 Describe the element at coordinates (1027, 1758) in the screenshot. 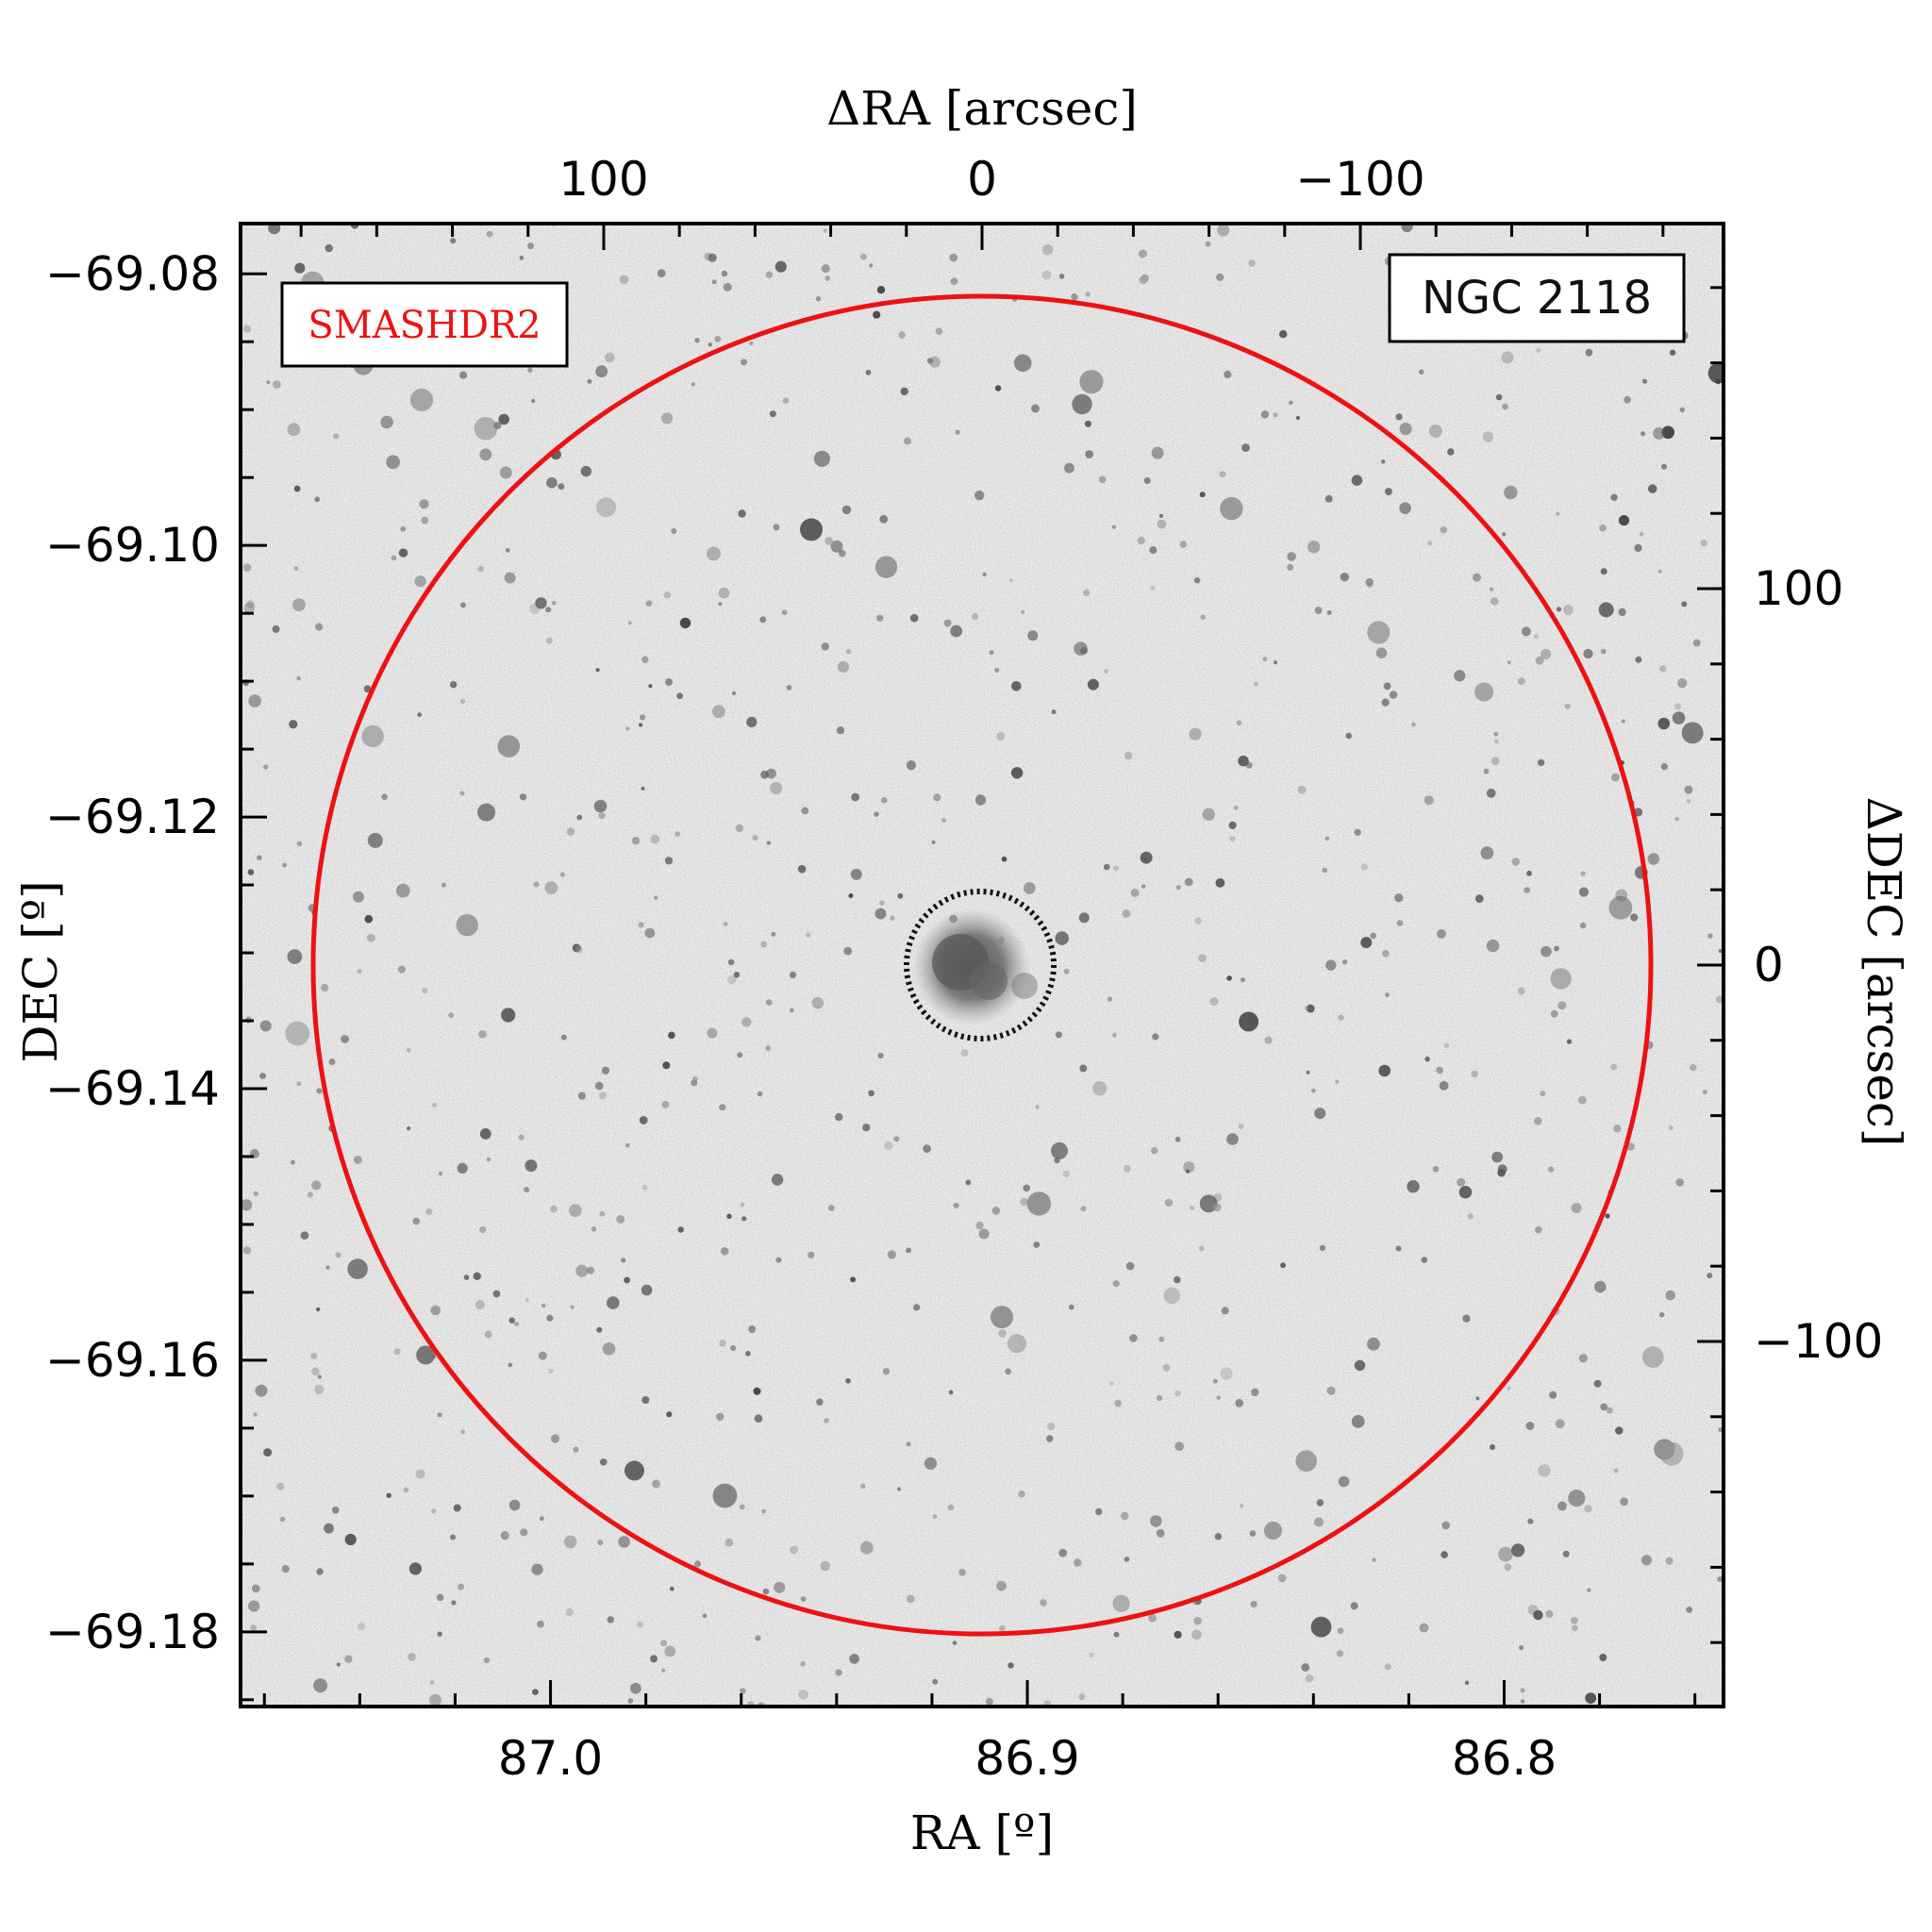

I see `x-tick-label: 86.9` at that location.